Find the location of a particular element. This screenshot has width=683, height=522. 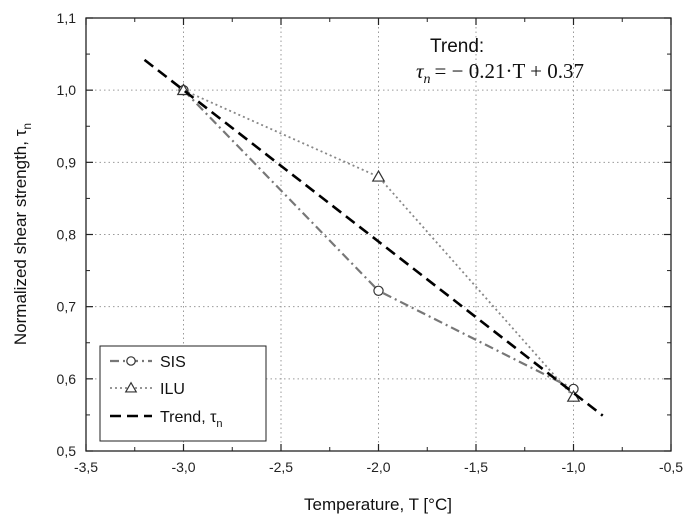

x-tick-label: -0,5 is located at coordinates (671, 467).